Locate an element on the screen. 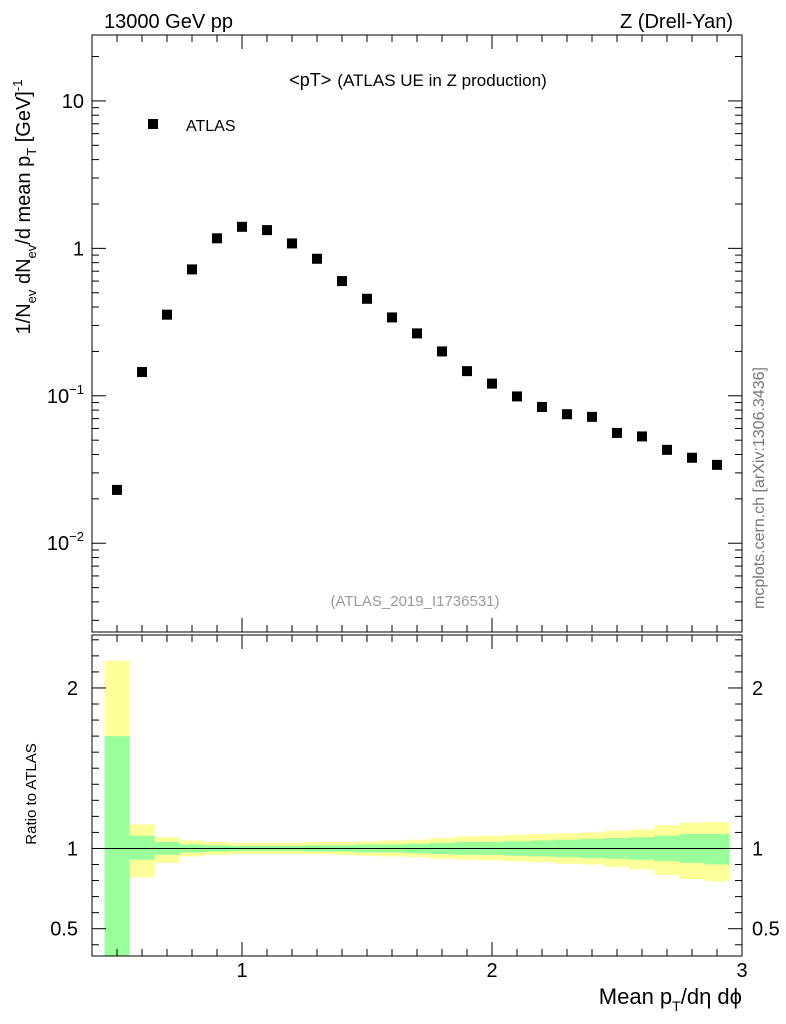  analysis-id: (ATLAS_2019_I1736531) is located at coordinates (414, 601).